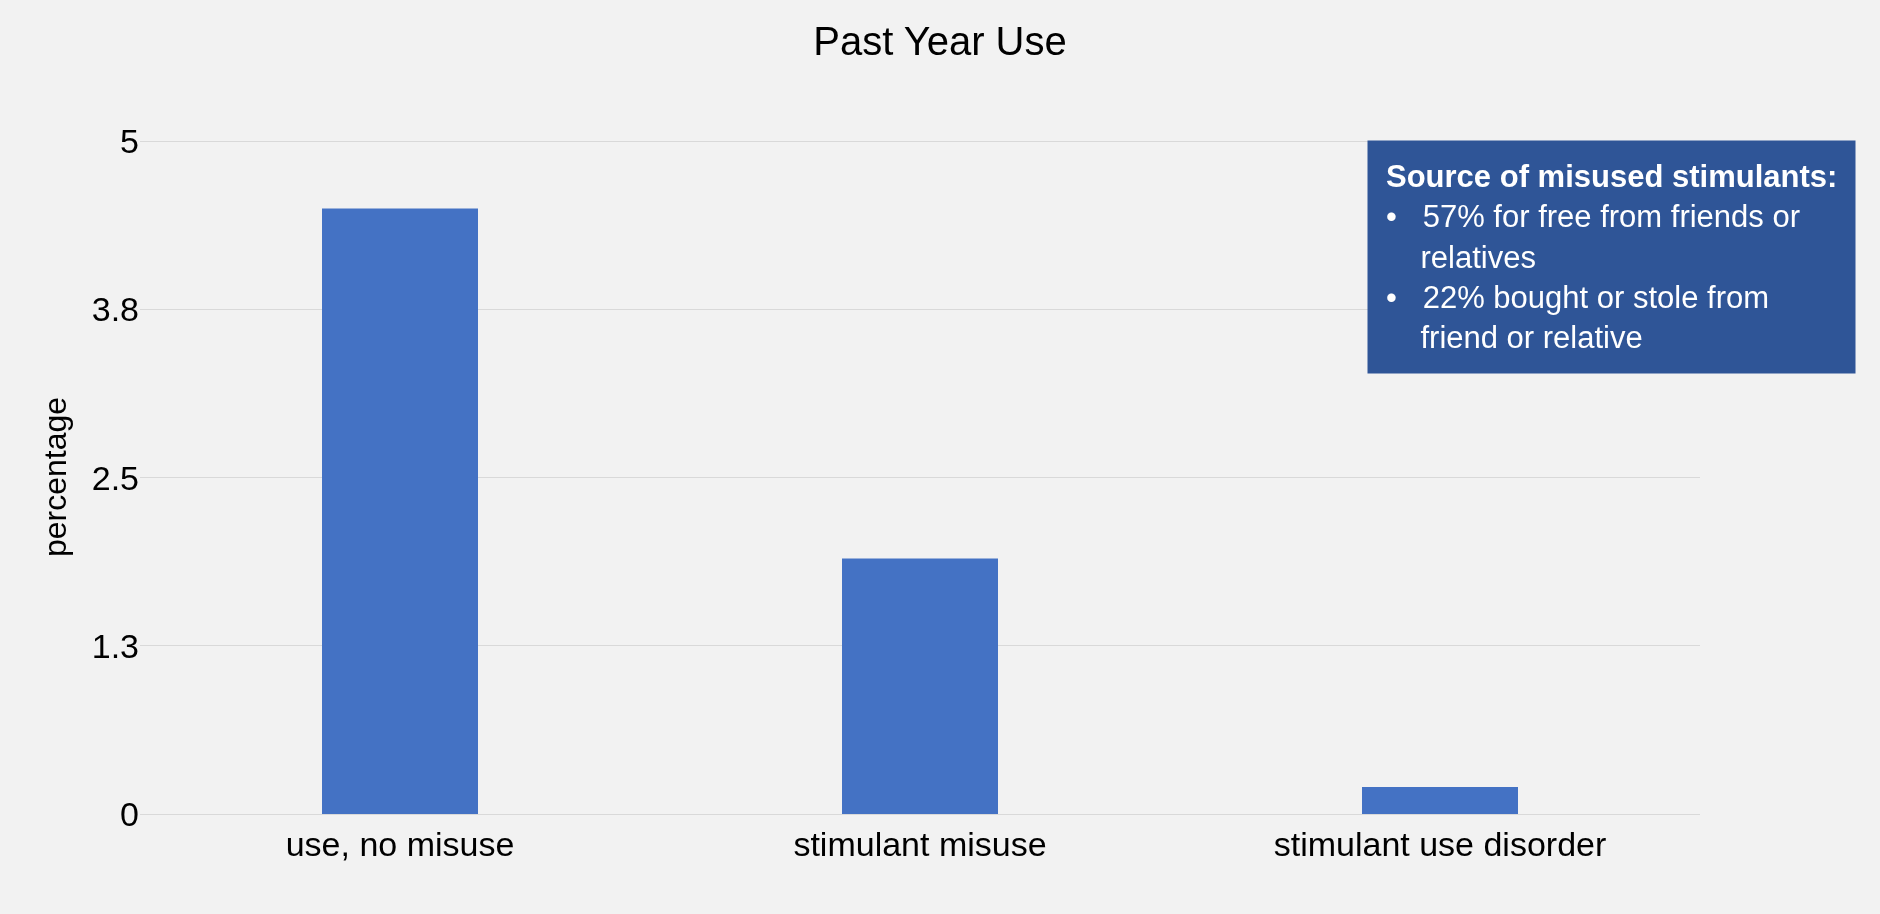 This screenshot has height=914, width=1880. Describe the element at coordinates (115, 645) in the screenshot. I see `y-tick-label: 1.3` at that location.